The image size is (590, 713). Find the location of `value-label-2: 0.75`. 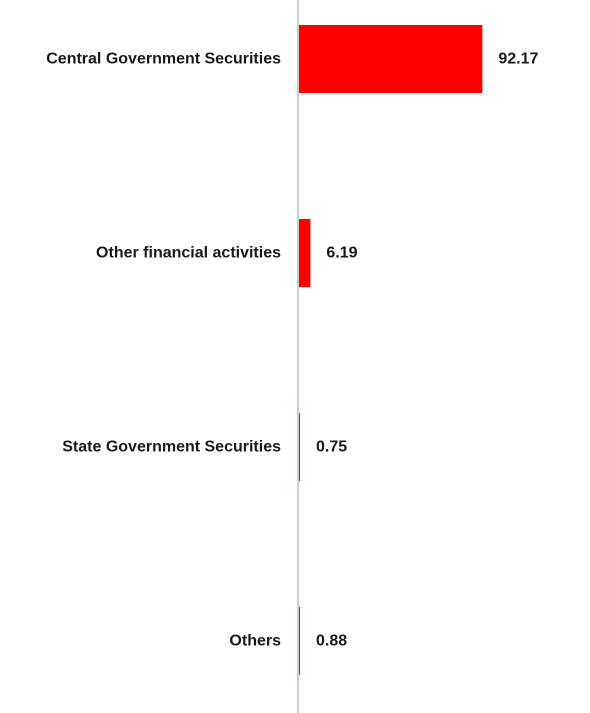

value-label-2: 0.75 is located at coordinates (331, 447).